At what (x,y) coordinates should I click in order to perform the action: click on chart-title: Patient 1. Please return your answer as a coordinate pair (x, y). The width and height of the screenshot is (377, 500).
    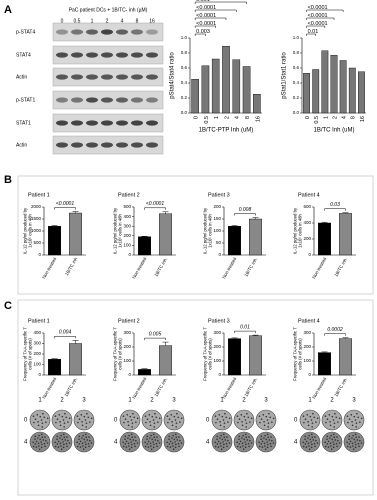
    Looking at the image, I should click on (39, 195).